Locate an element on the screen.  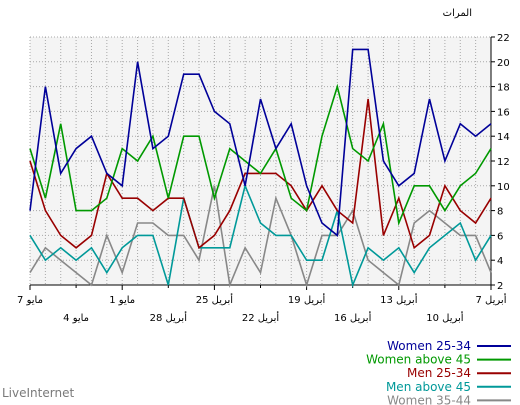
legend-label: Women above 45 is located at coordinates (418, 360).